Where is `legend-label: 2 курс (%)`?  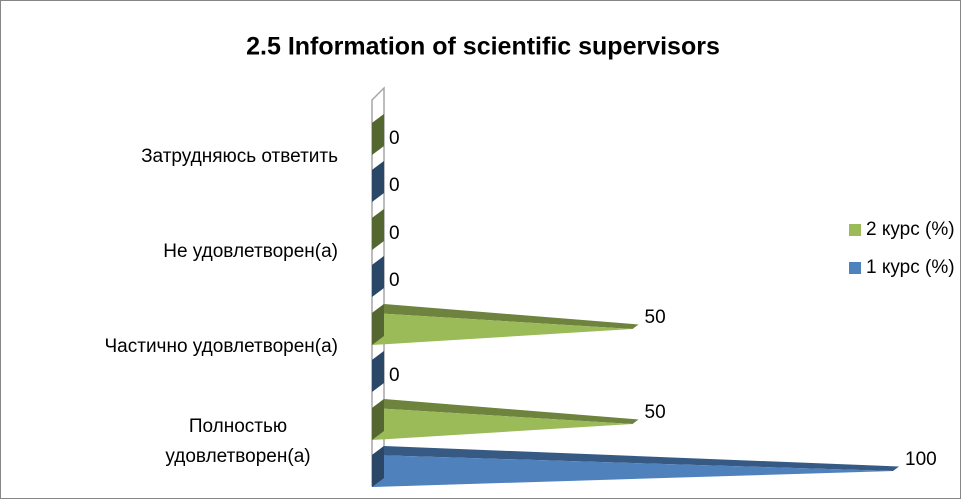
legend-label: 2 курс (%) is located at coordinates (910, 229).